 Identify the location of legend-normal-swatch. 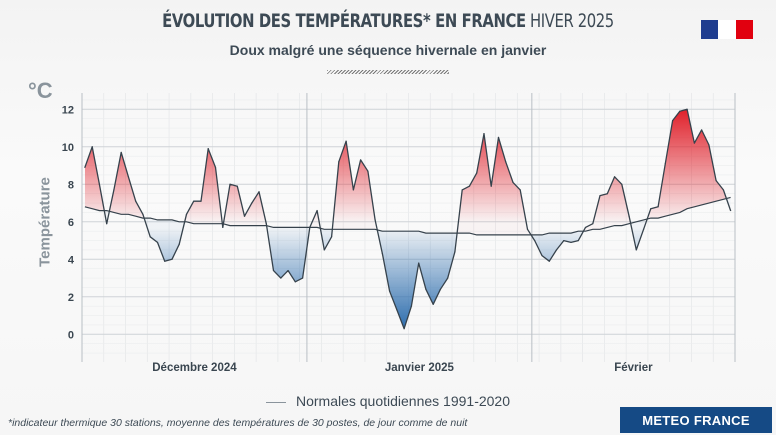
(275, 402).